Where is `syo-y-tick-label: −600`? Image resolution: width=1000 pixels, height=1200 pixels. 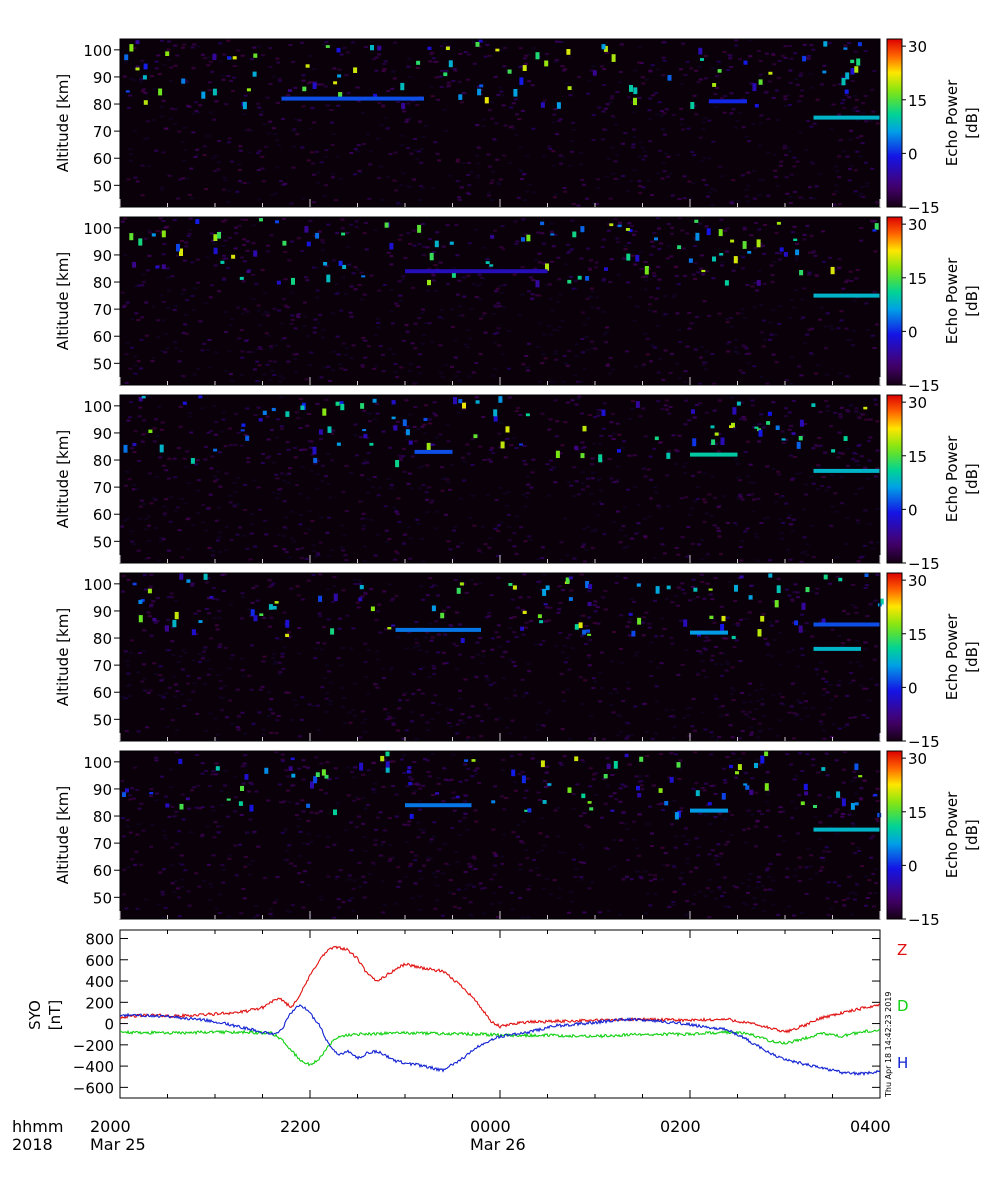
syo-y-tick-label: −600 is located at coordinates (93, 1088).